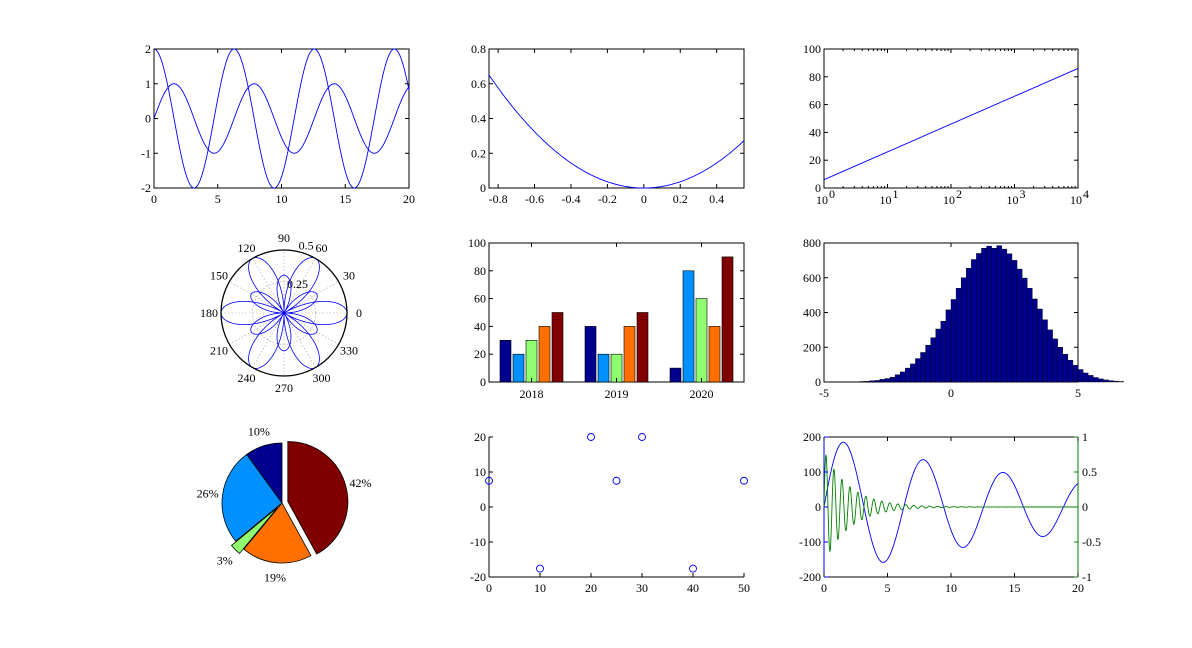  What do you see at coordinates (896, 194) in the screenshot?
I see `x-tick-exponent: 1` at bounding box center [896, 194].